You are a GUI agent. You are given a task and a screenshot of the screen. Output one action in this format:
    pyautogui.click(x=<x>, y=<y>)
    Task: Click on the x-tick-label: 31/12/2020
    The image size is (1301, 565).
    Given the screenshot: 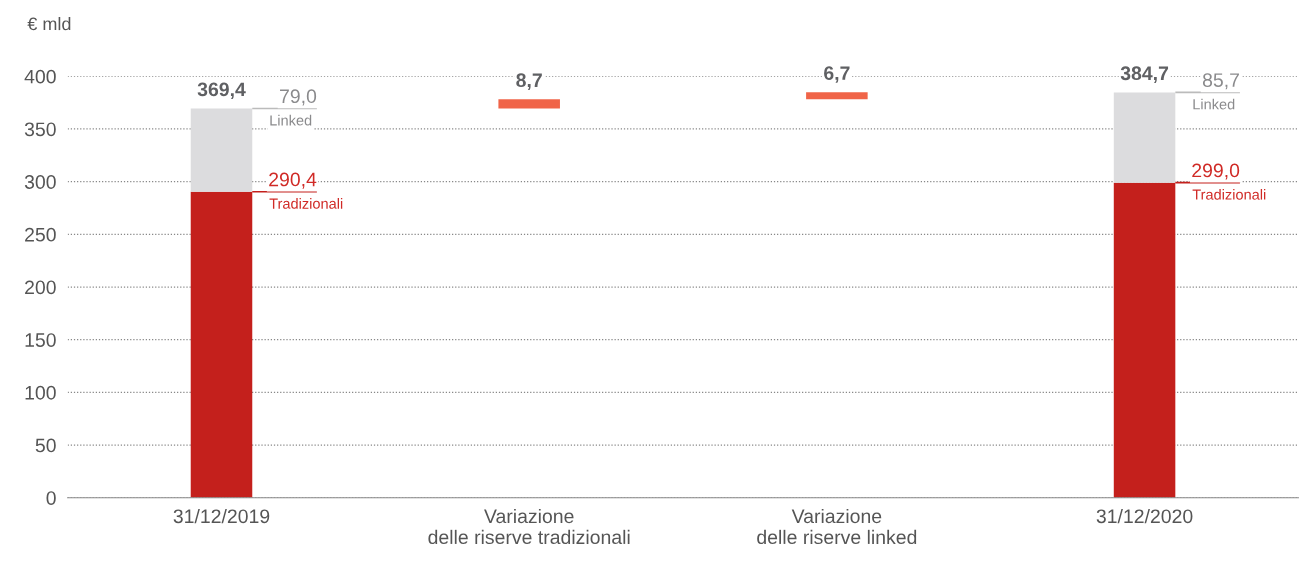 What is the action you would take?
    pyautogui.click(x=1144, y=516)
    